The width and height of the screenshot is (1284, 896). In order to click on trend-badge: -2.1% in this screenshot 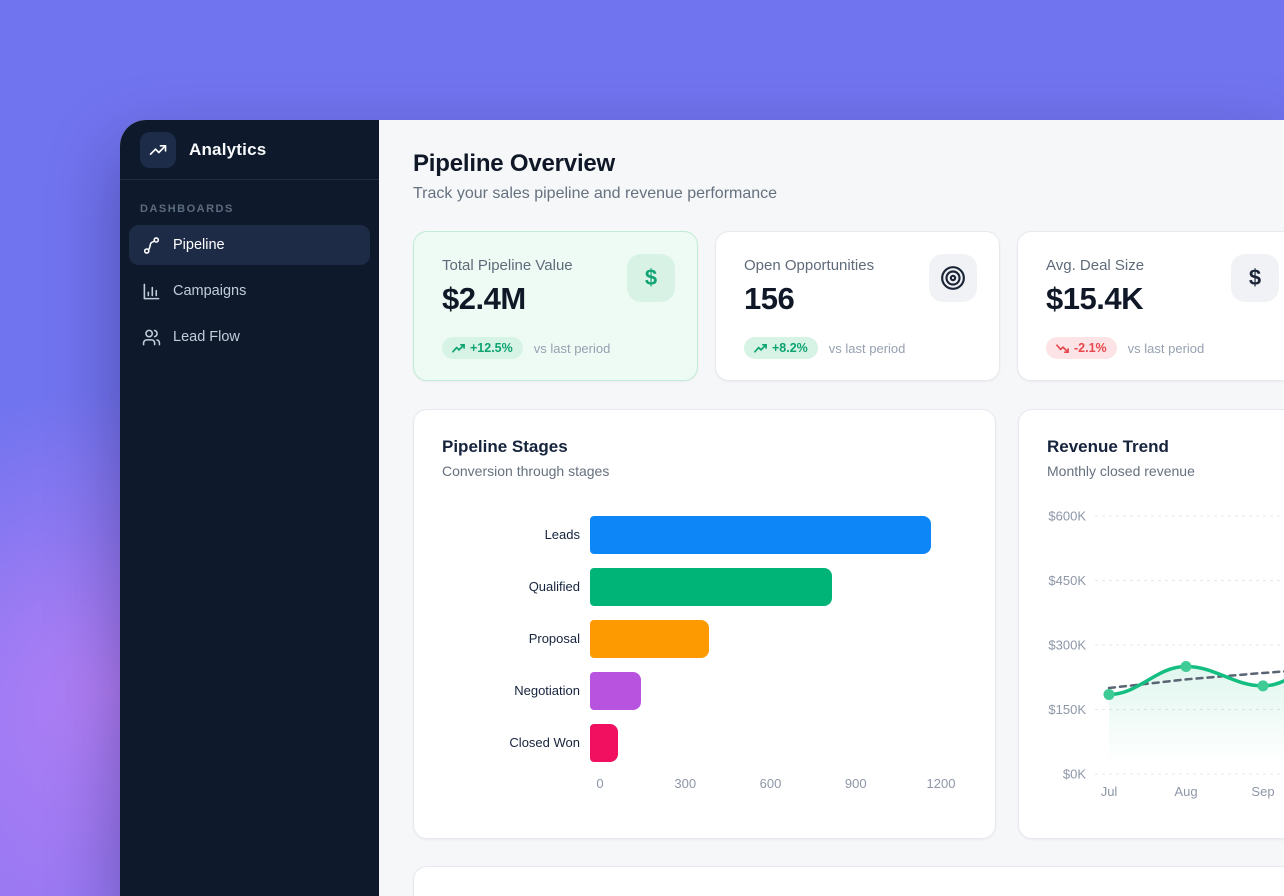, I will do `click(1081, 348)`.